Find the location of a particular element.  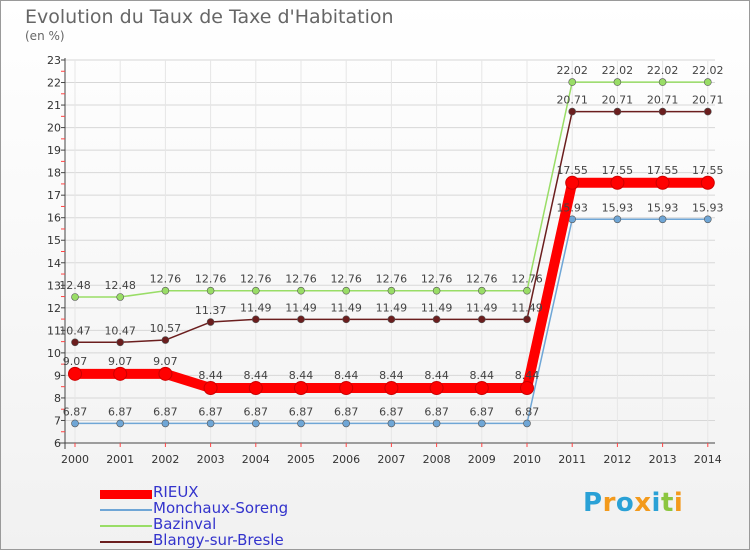

x-tick-label: 2001 is located at coordinates (120, 459).